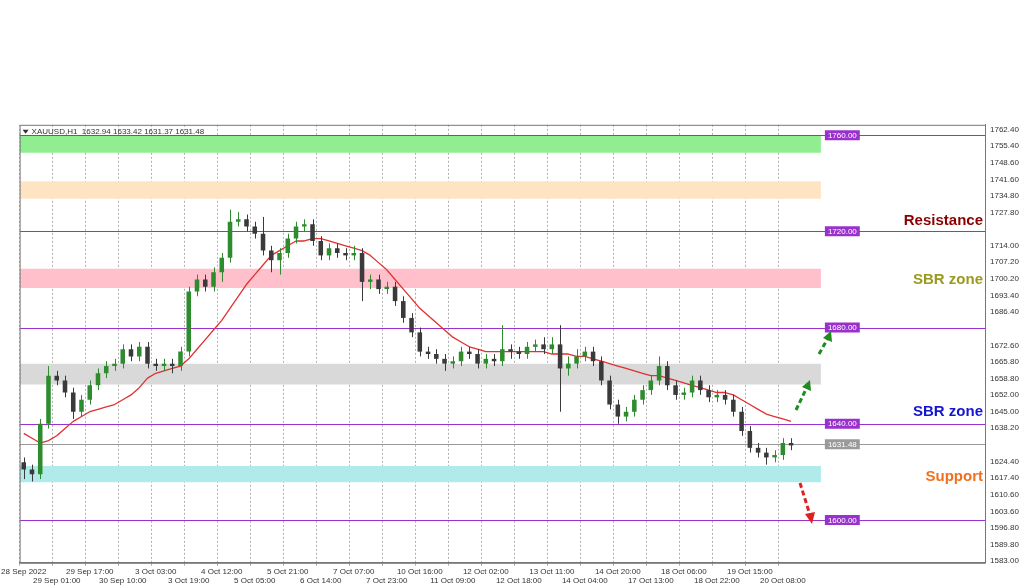 The height and width of the screenshot is (587, 1024). I want to click on x-tick-label: 30 Sep 10:00, so click(123, 581).